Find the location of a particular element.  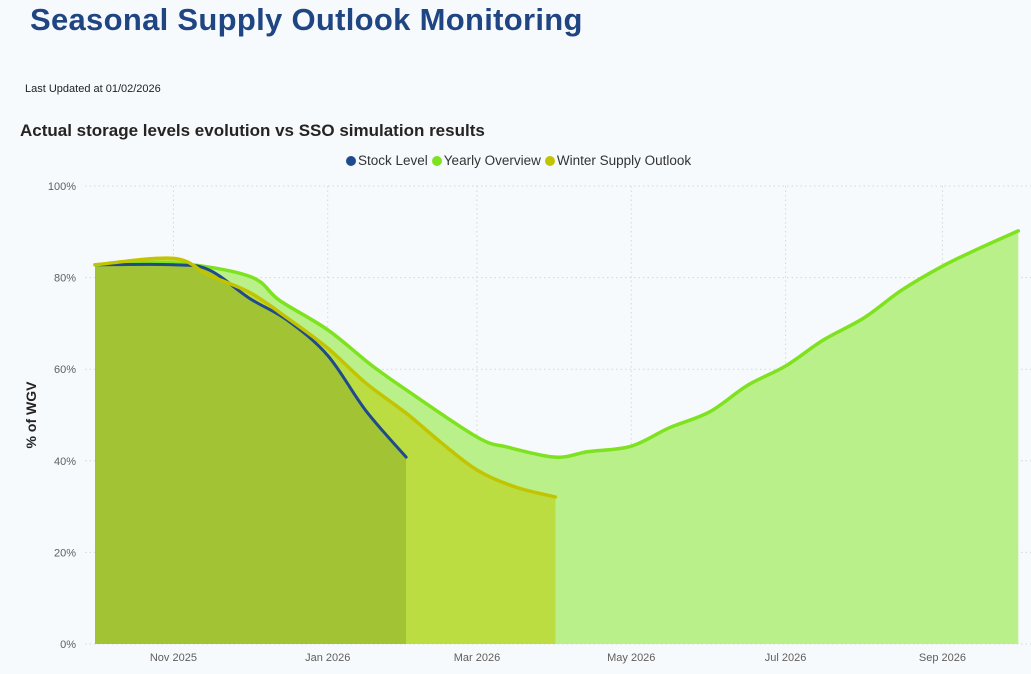

line-stock-level is located at coordinates (250, 360).